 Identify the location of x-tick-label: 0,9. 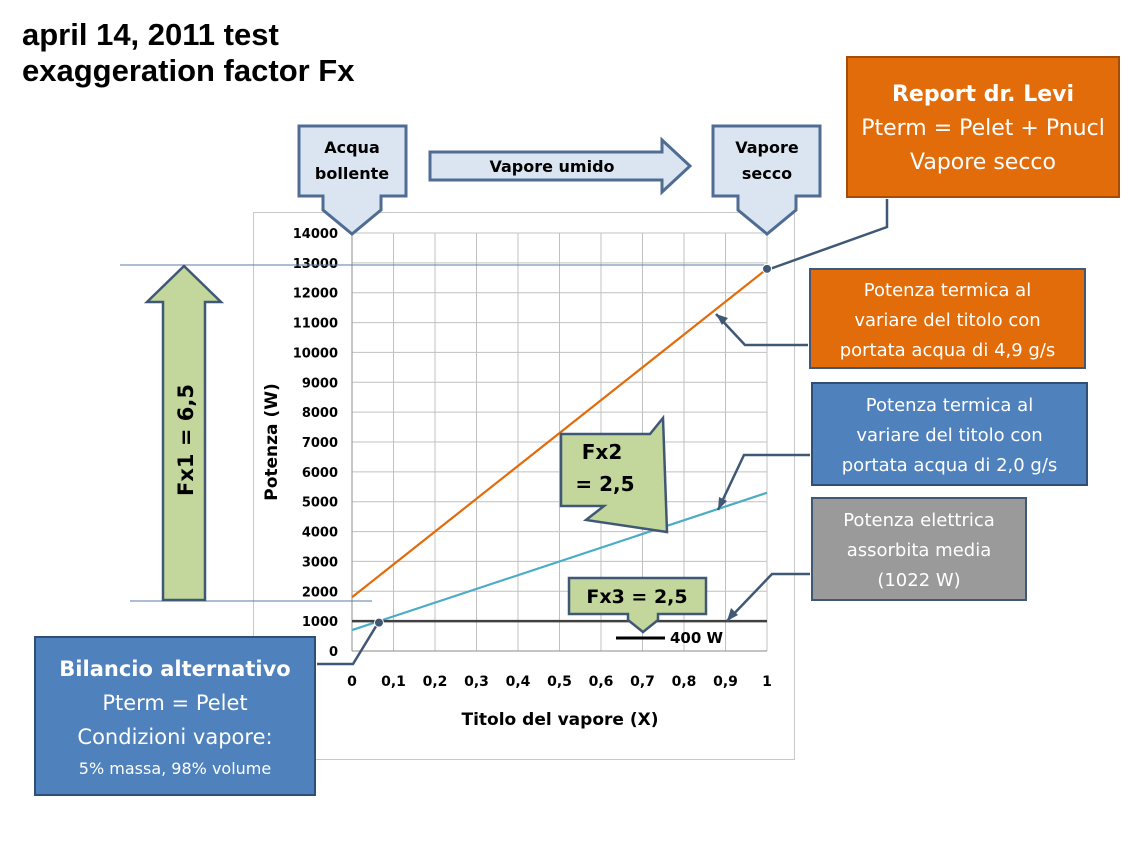
(725, 682).